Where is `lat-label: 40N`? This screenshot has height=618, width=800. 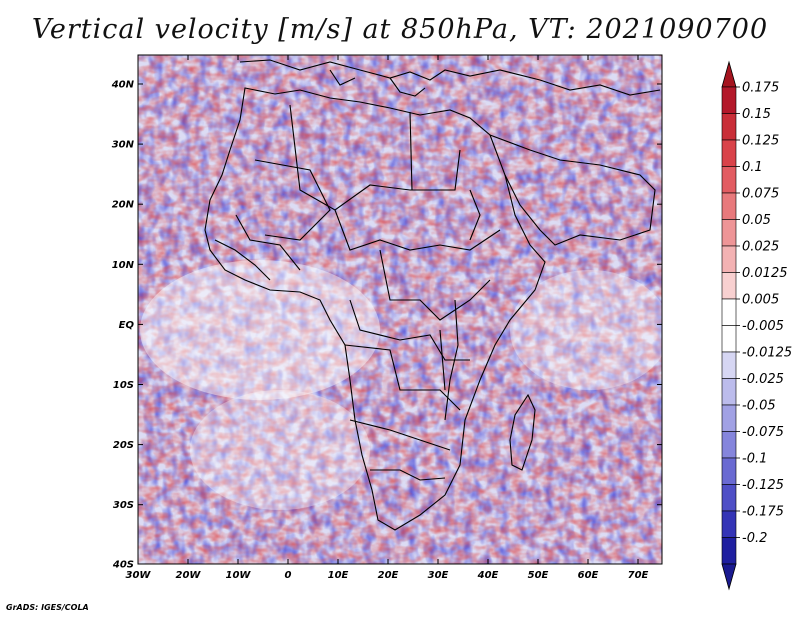 lat-label: 40N is located at coordinates (123, 85).